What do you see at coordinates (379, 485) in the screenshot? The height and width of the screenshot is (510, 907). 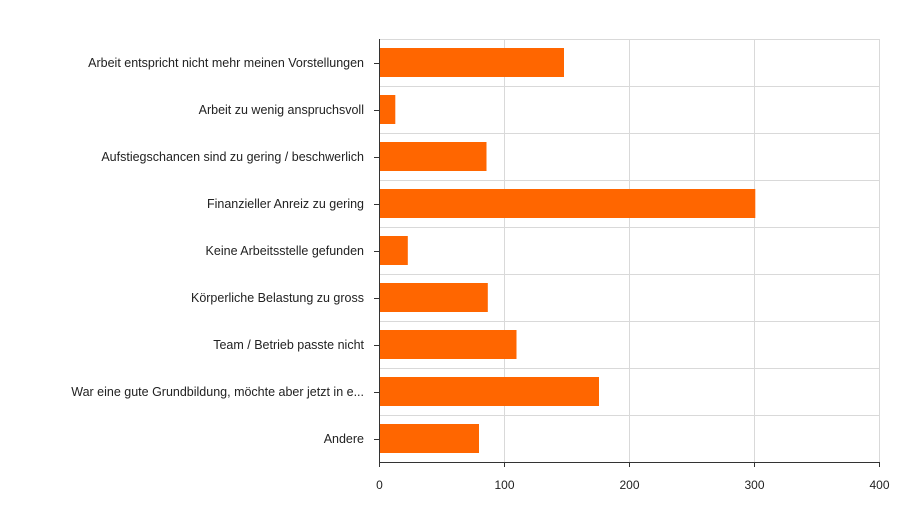 I see `x-tick-label: 0` at bounding box center [379, 485].